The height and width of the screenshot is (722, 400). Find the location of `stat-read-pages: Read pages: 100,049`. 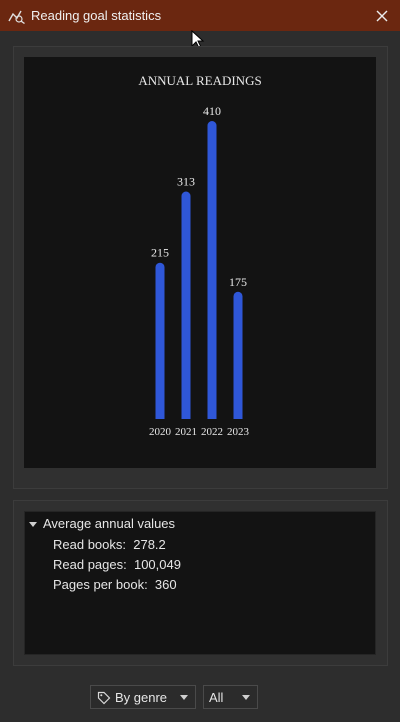

stat-read-pages: Read pages: 100,049 is located at coordinates (117, 564).